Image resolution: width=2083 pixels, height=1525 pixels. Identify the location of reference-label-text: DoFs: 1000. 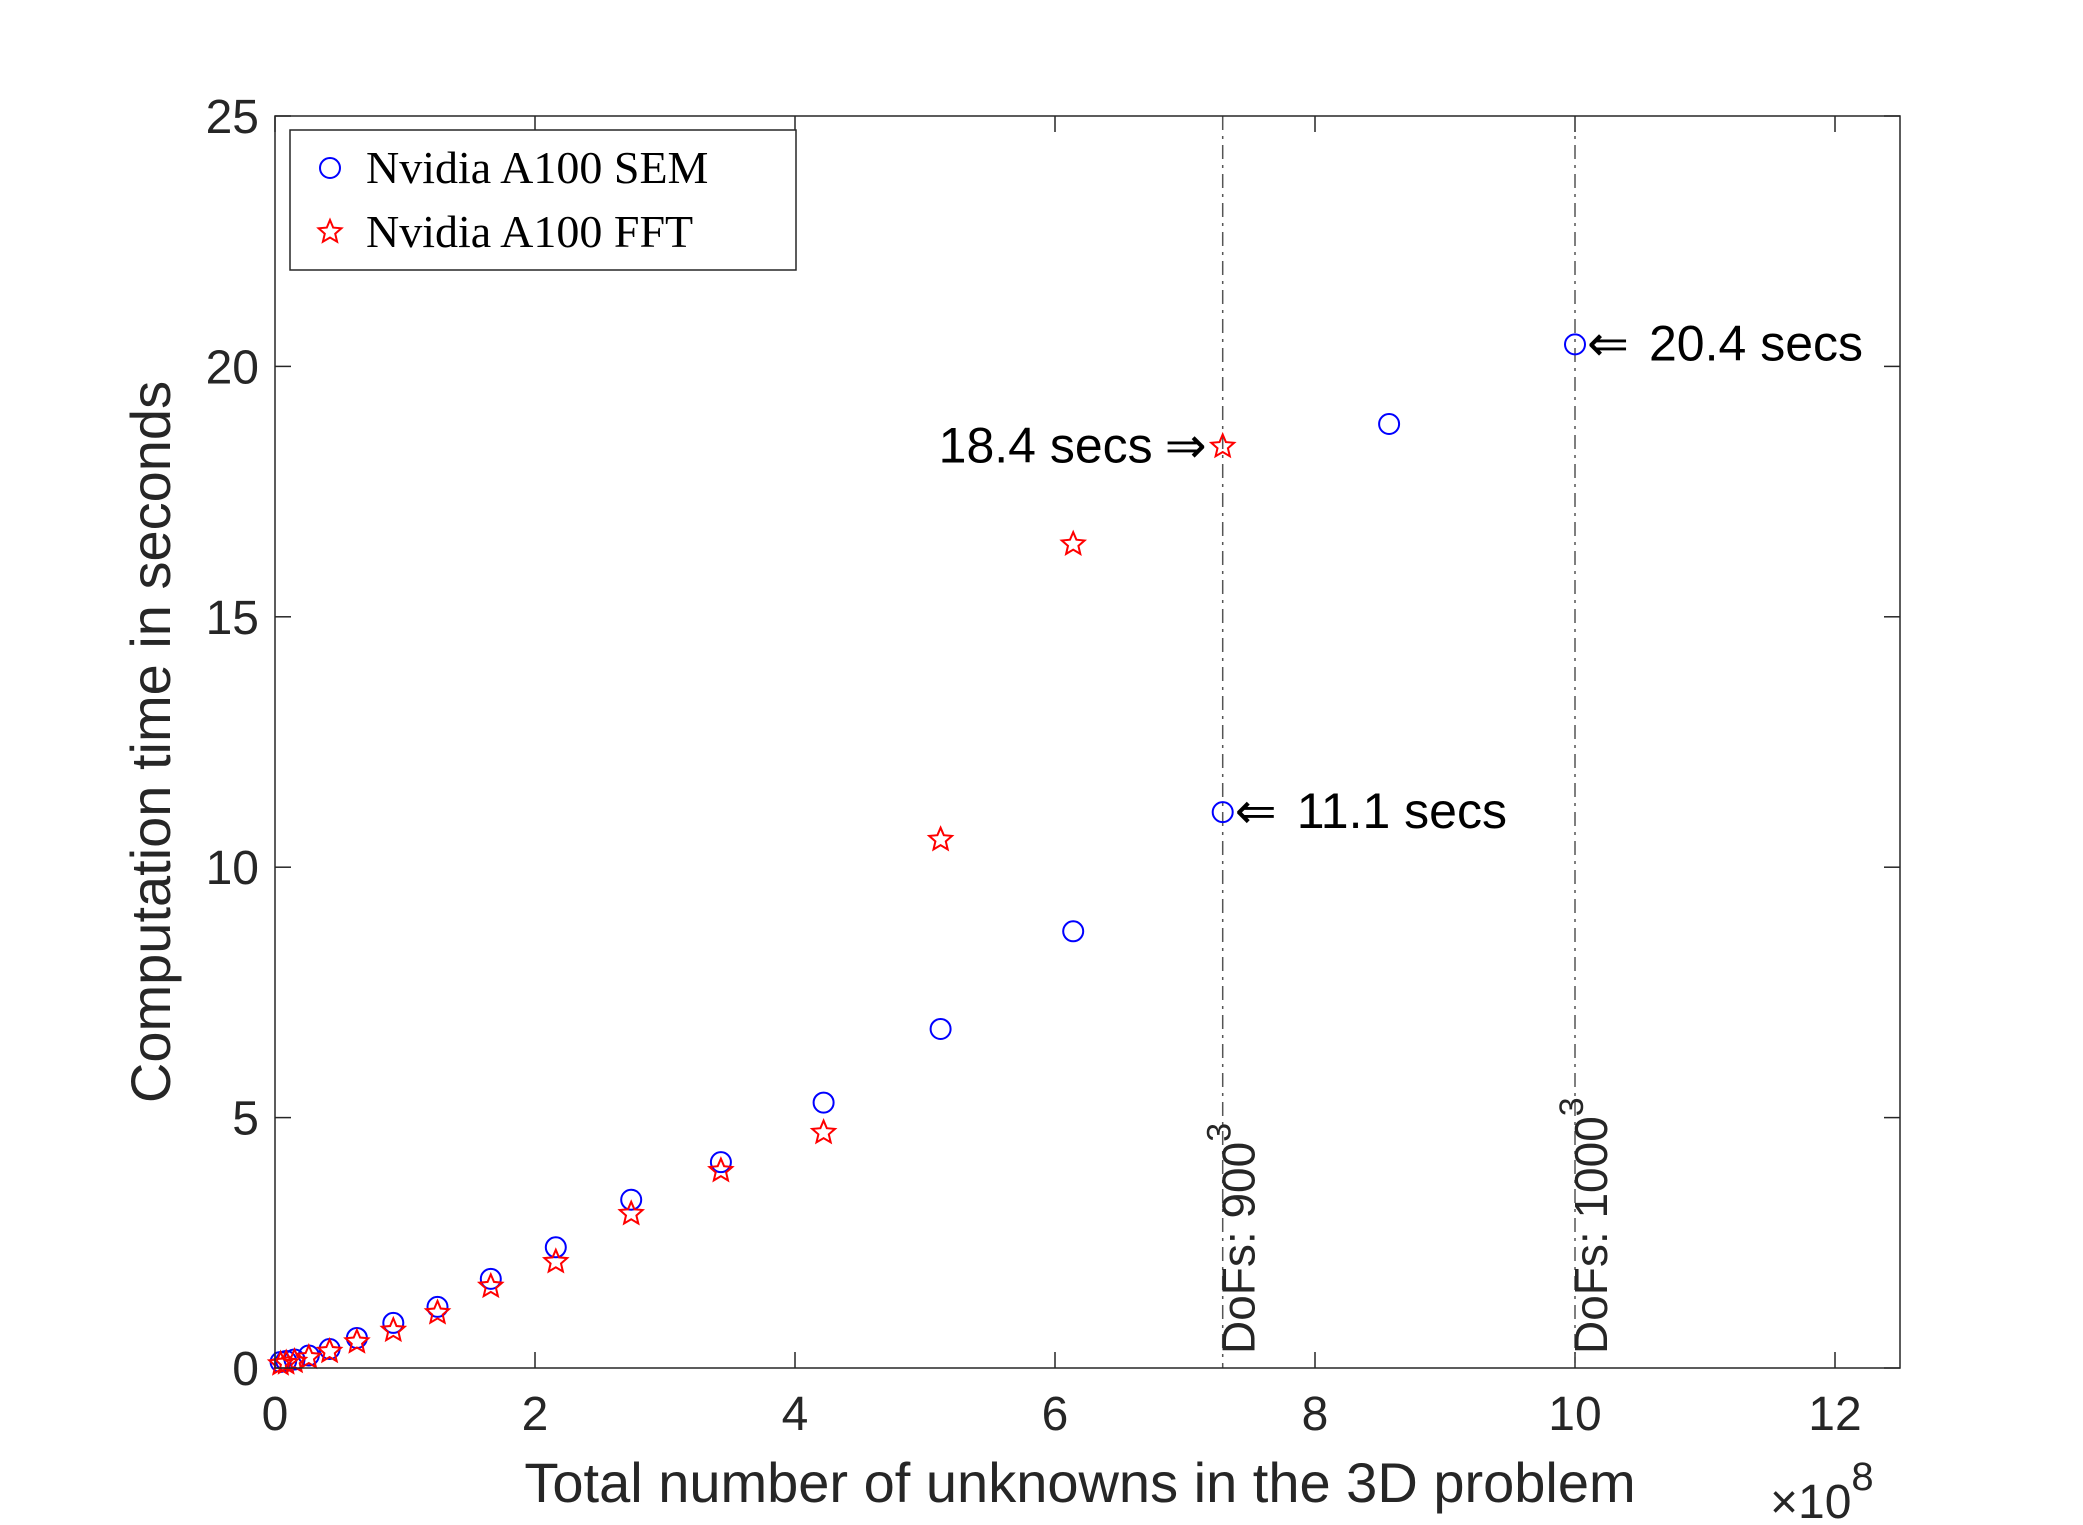
(1591, 1235).